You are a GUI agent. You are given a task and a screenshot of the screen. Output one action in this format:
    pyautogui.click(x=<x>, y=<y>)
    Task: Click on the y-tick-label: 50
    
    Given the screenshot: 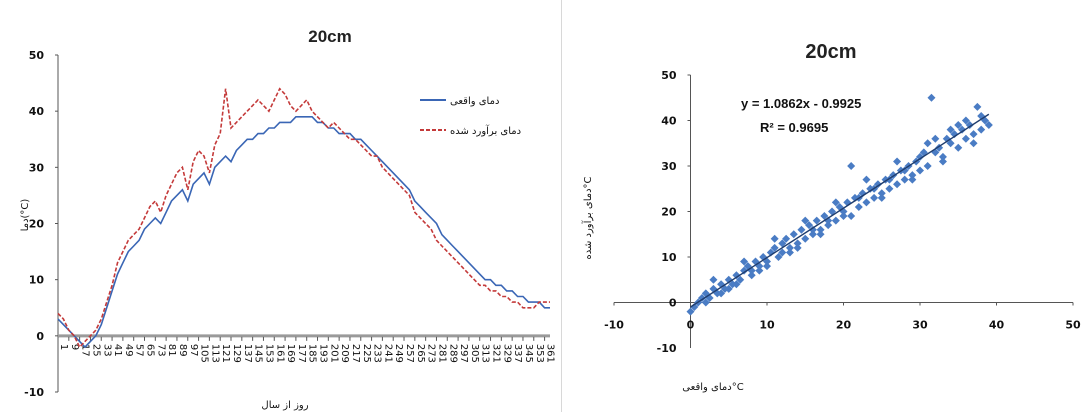 What is the action you would take?
    pyautogui.click(x=669, y=75)
    